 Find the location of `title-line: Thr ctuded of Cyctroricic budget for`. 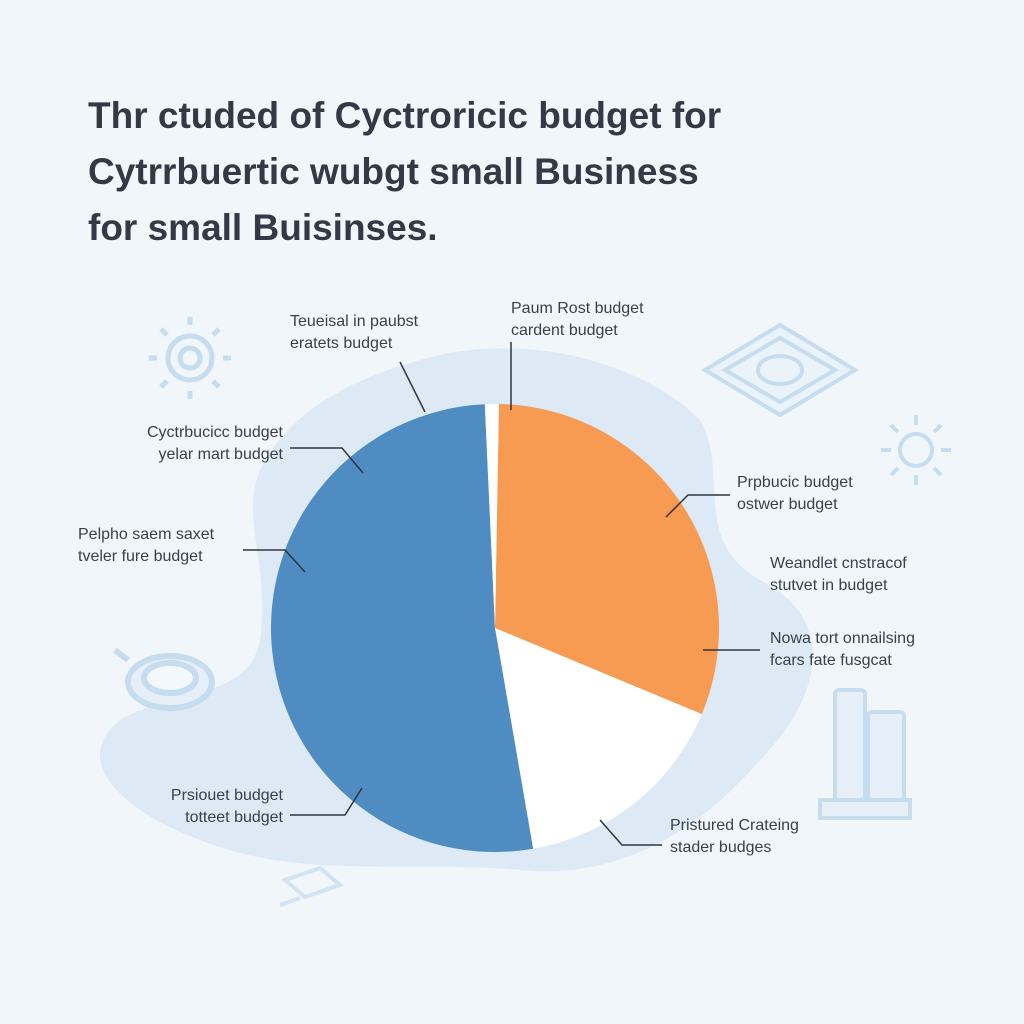

title-line: Thr ctuded of Cyctroricic budget for is located at coordinates (405, 115).